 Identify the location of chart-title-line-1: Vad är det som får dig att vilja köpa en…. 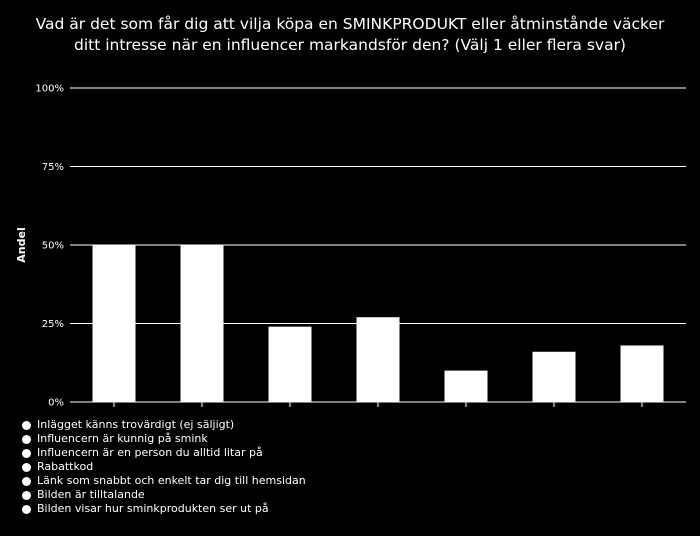
(350, 24).